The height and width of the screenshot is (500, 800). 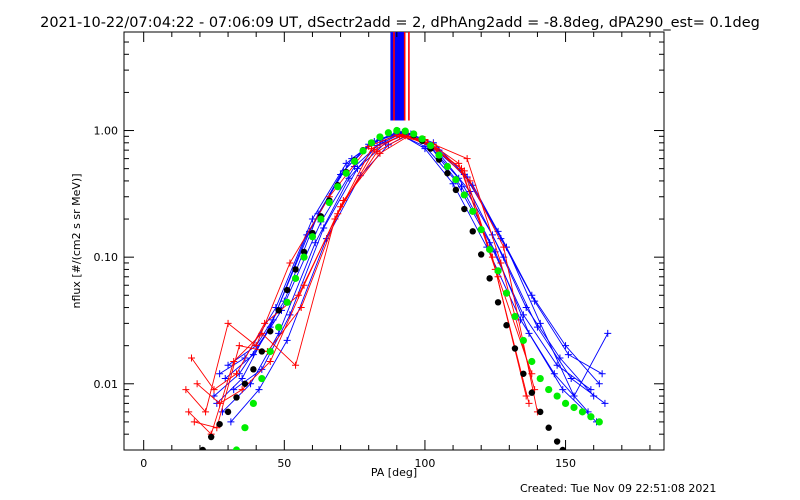 What do you see at coordinates (394, 472) in the screenshot?
I see `x-axis-label: PA [deg]` at bounding box center [394, 472].